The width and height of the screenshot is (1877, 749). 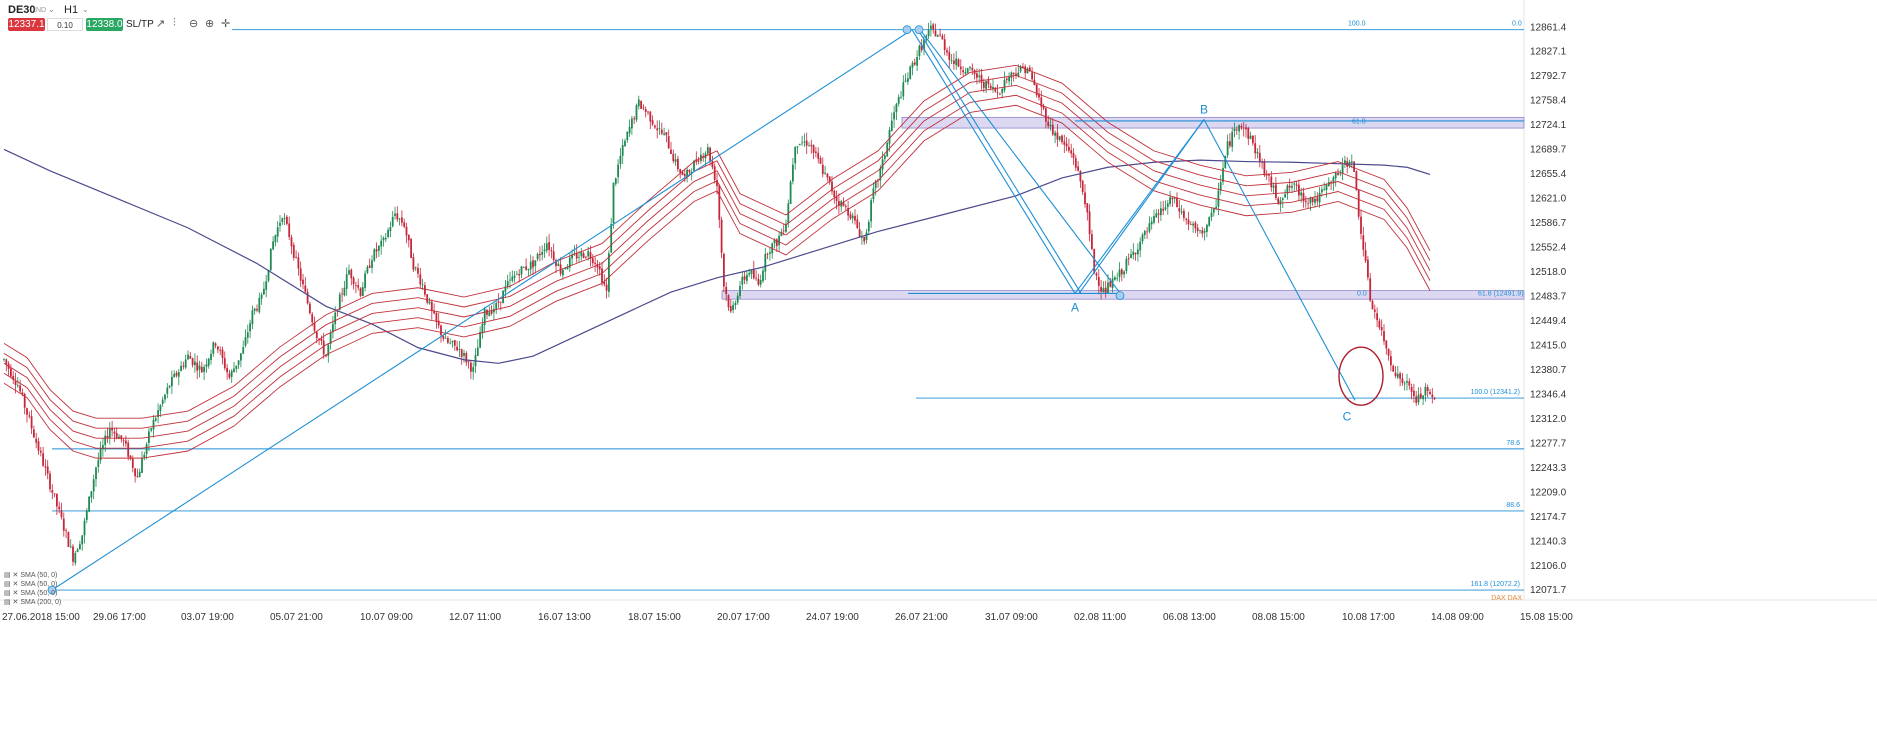 I want to click on crosshair-icon: ✛, so click(x=226, y=24).